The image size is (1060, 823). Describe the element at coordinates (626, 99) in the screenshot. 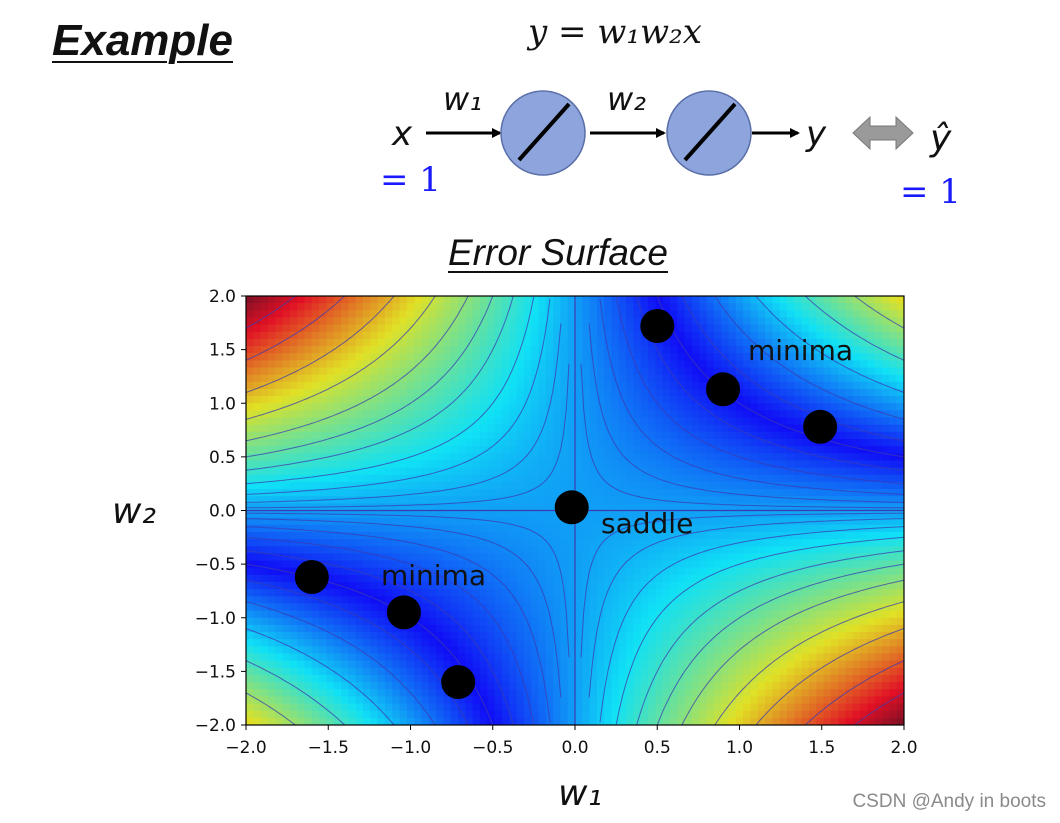

I see `w2-label: w₂` at that location.